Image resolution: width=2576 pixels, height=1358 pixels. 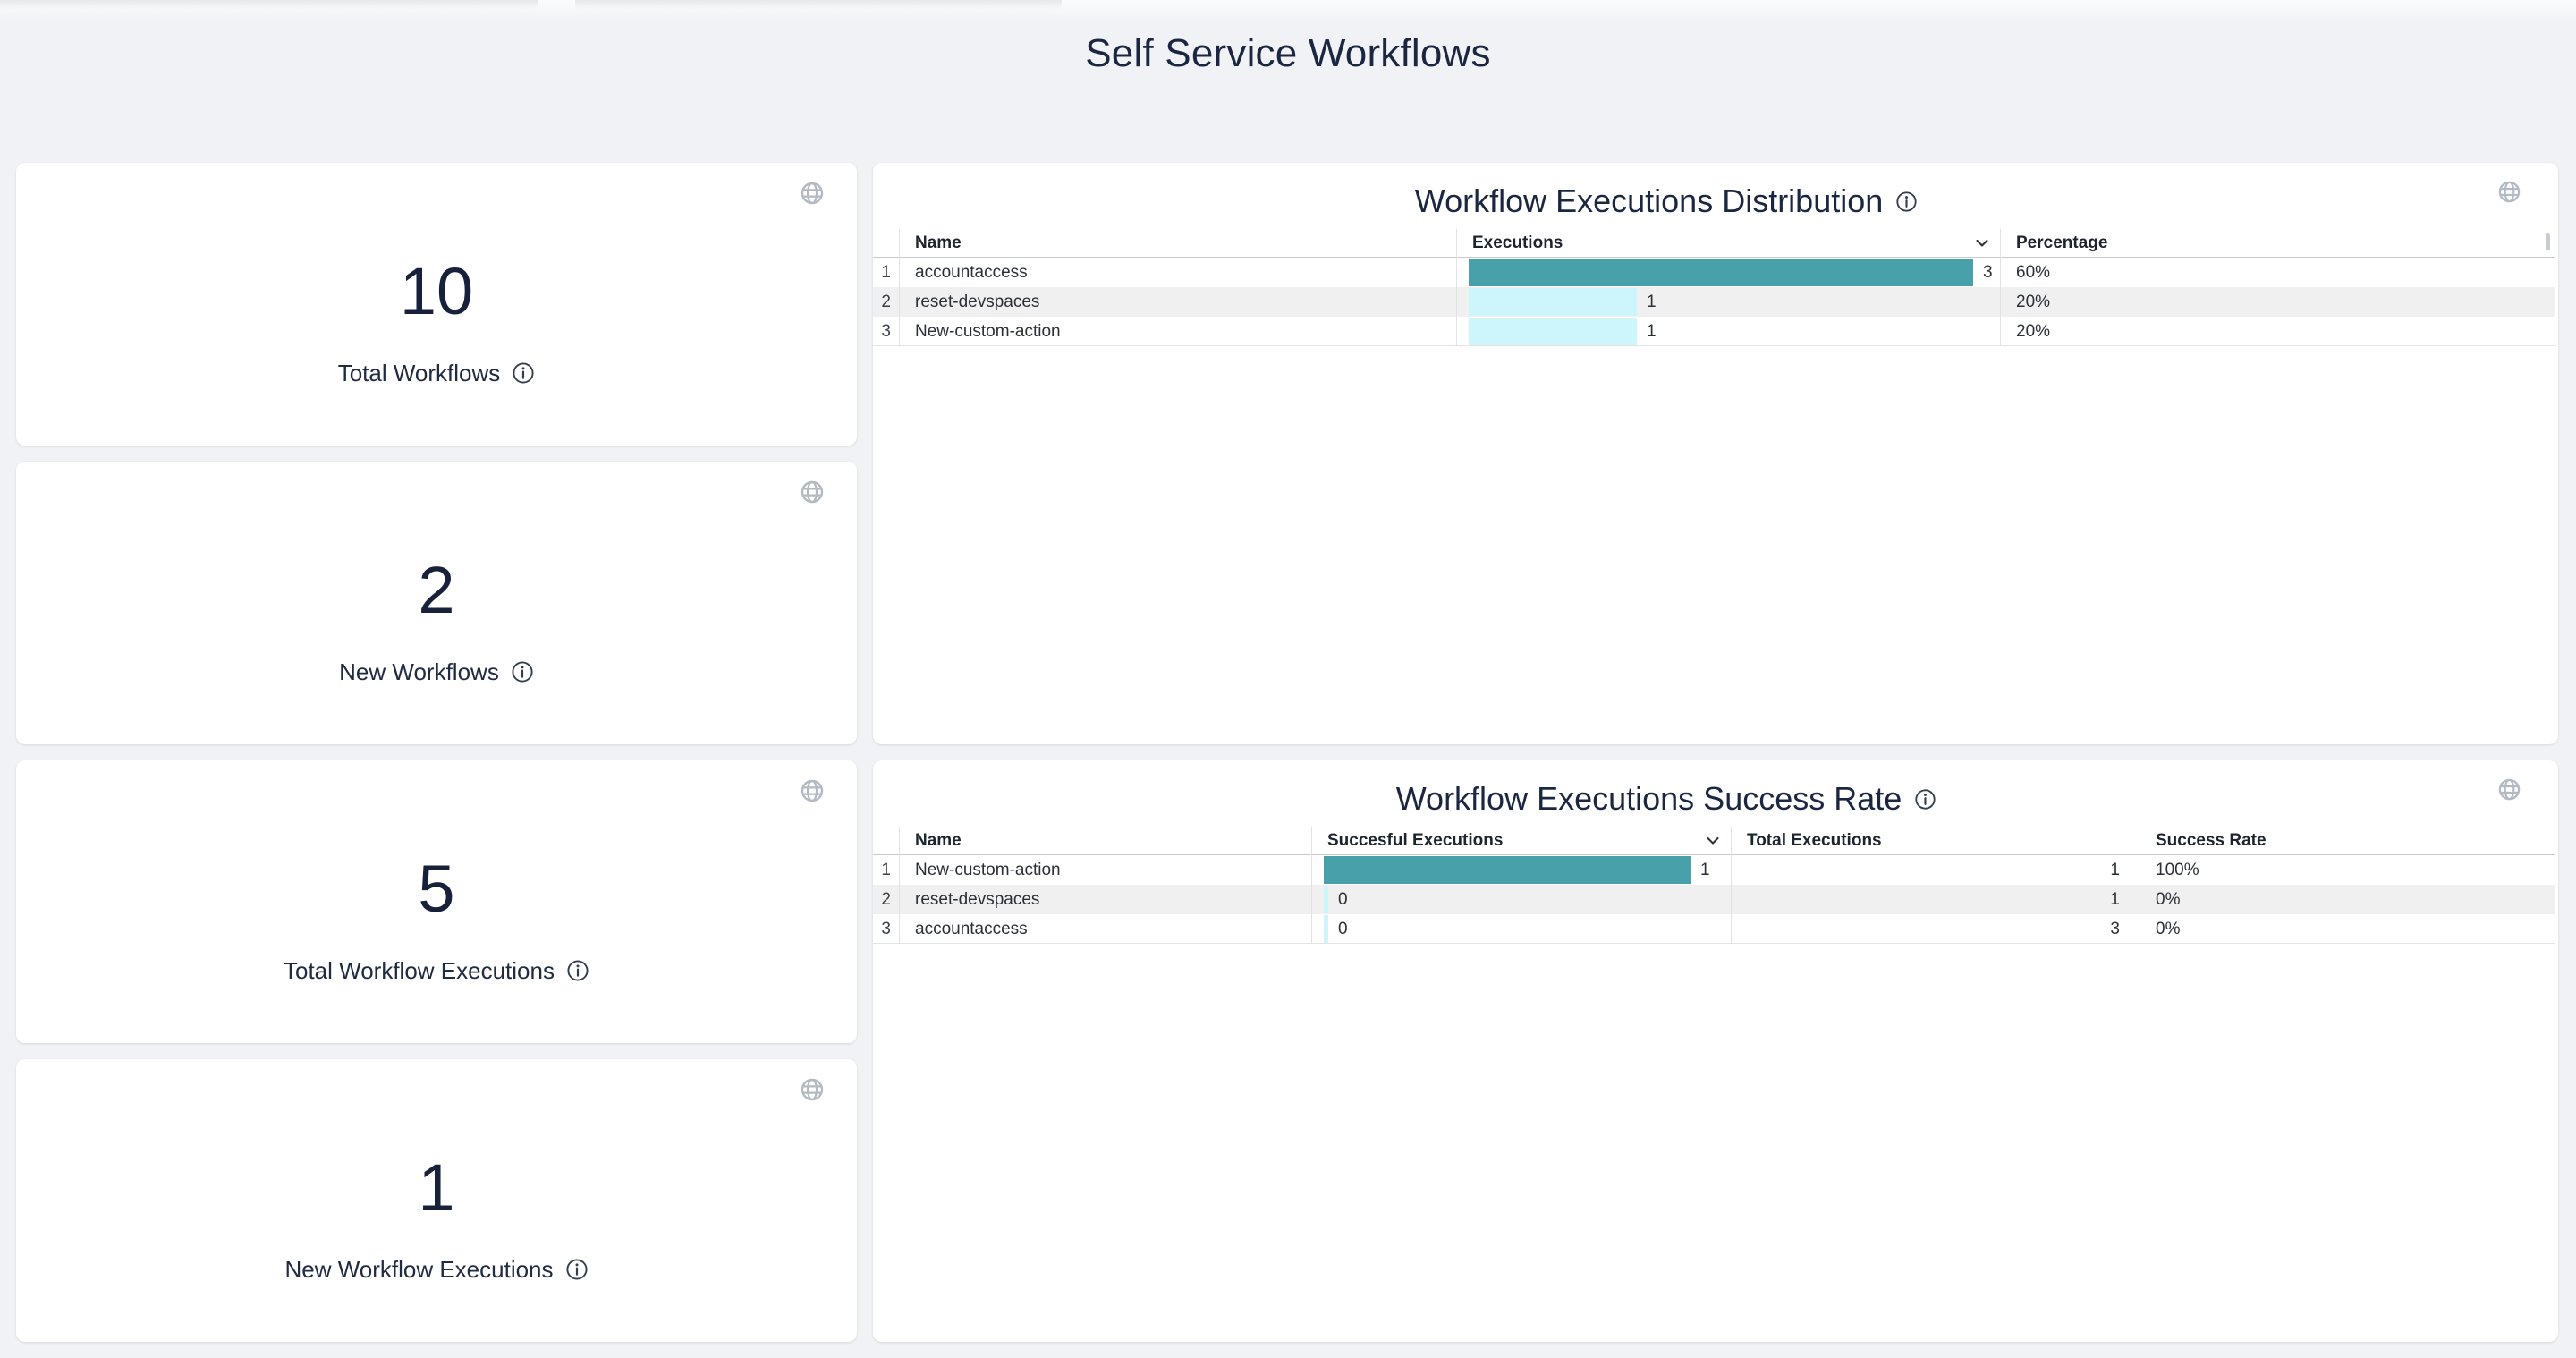 I want to click on table-scrollbar-thumb, so click(x=2548, y=241).